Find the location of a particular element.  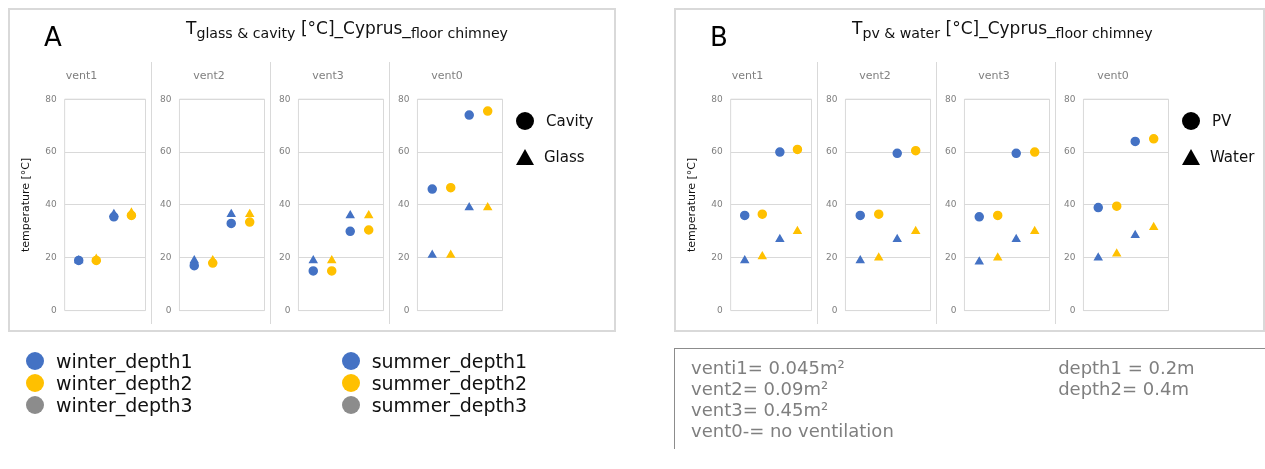

legend-label: summer_depth3 is located at coordinates (449, 405).